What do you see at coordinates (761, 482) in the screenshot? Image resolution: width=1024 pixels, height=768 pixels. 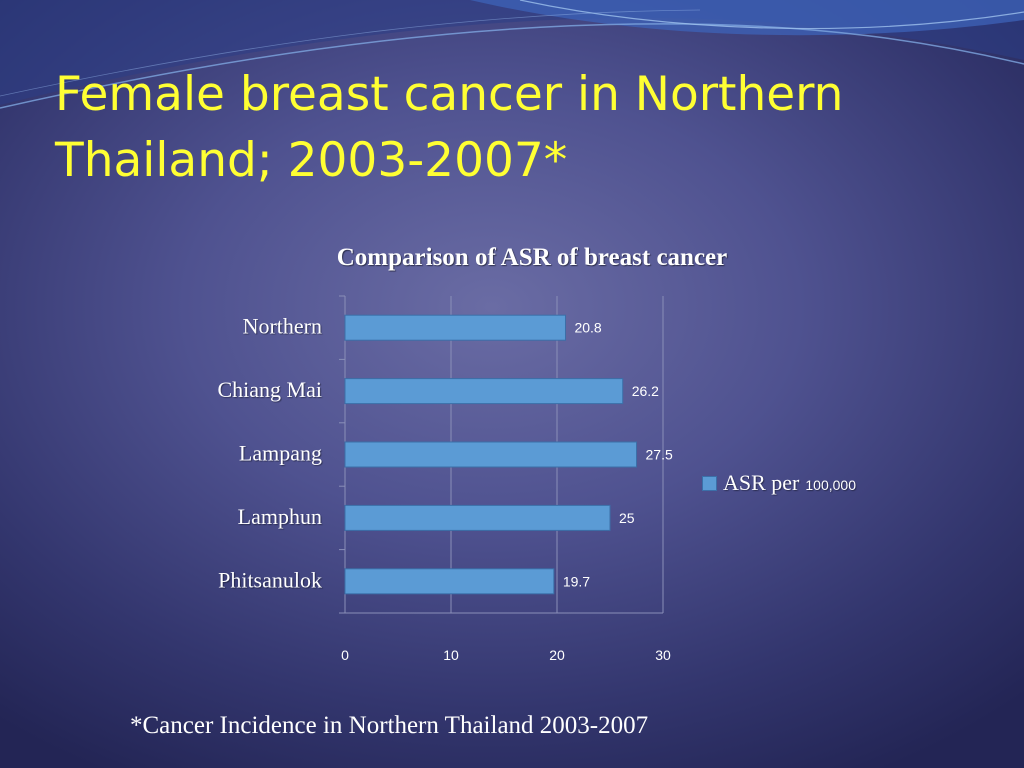 I see `legend-label: ASR per` at bounding box center [761, 482].